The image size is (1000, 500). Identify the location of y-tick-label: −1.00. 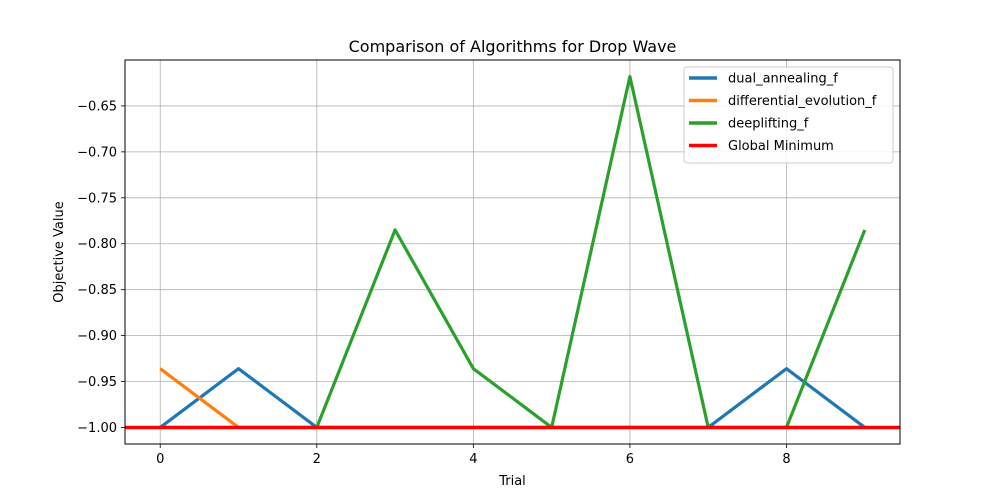
(97, 428).